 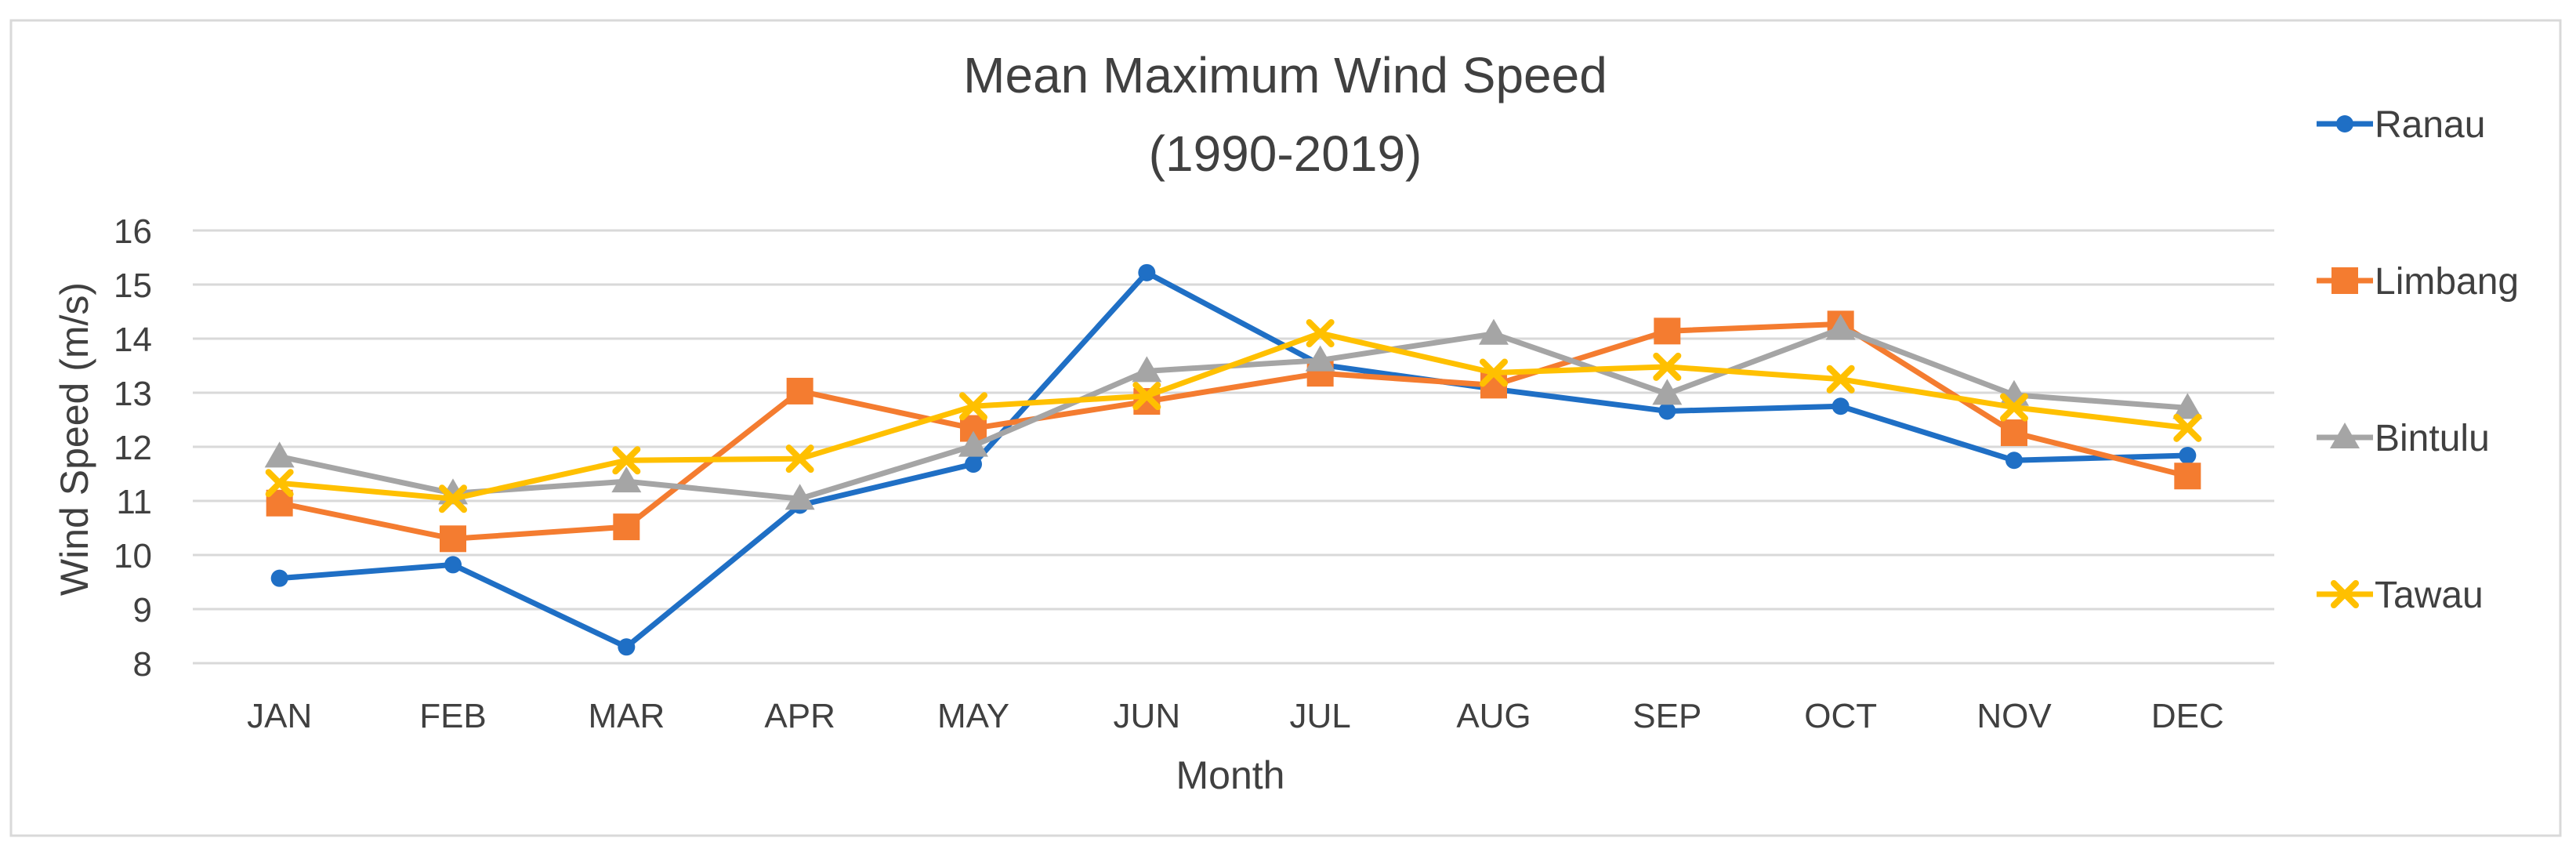 I want to click on y-tick-label: 13, so click(x=133, y=394).